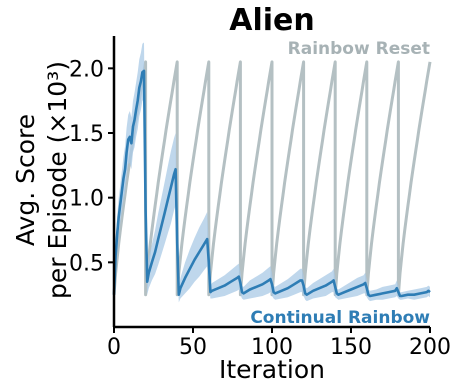 The width and height of the screenshot is (452, 381). Describe the element at coordinates (272, 347) in the screenshot. I see `x-tick-label: 100` at that location.